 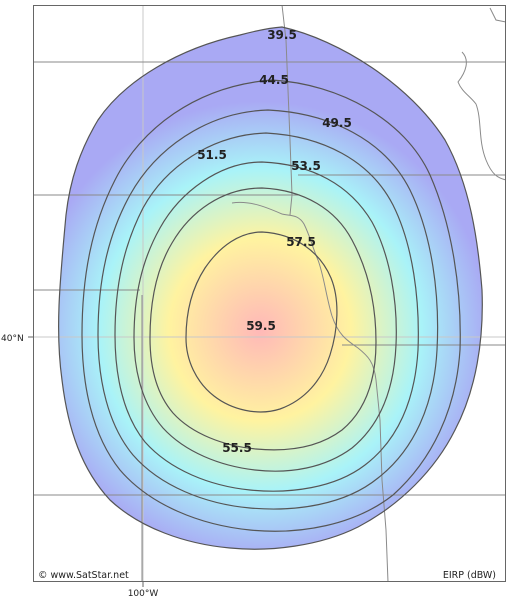 What do you see at coordinates (143, 594) in the screenshot?
I see `longitude-label: 100°W` at bounding box center [143, 594].